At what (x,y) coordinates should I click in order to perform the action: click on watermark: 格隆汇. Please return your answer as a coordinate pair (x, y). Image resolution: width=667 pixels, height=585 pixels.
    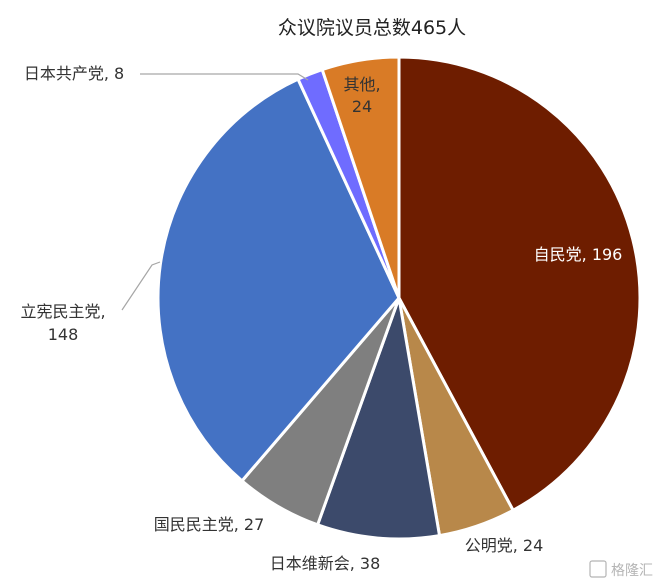
    Looking at the image, I should click on (621, 569).